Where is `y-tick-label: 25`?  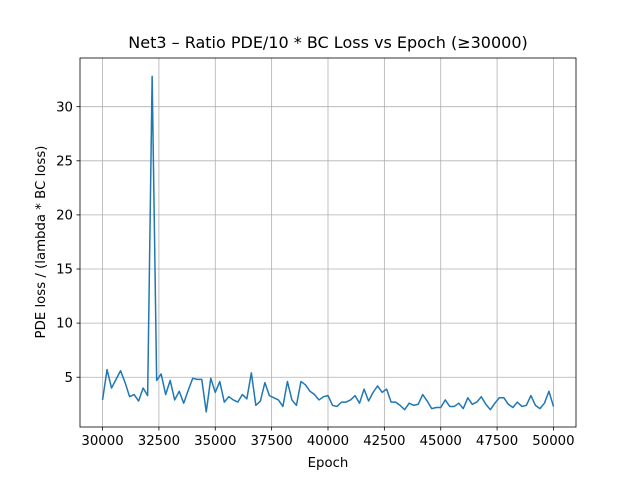
y-tick-label: 25 is located at coordinates (64, 161).